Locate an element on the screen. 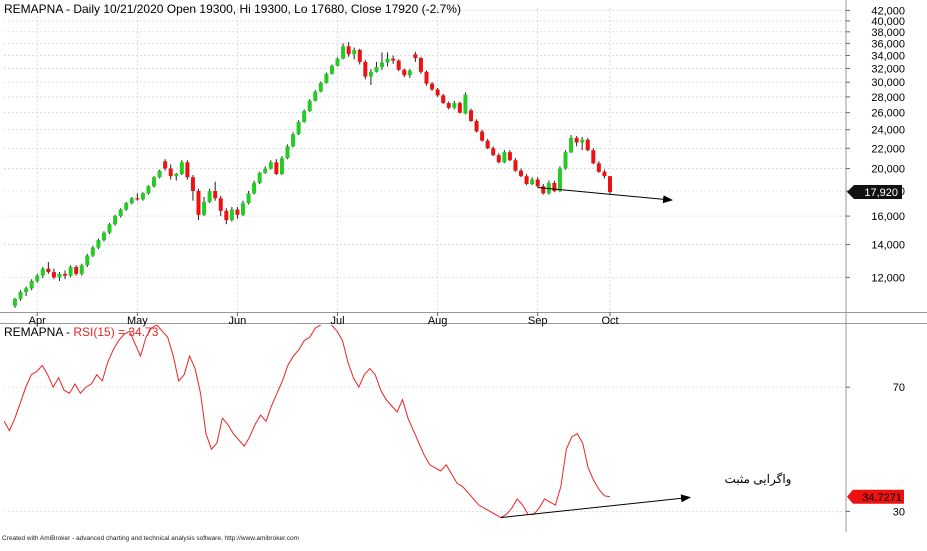 The height and width of the screenshot is (551, 927). price-y-tick-label: 14,000 is located at coordinates (888, 246).